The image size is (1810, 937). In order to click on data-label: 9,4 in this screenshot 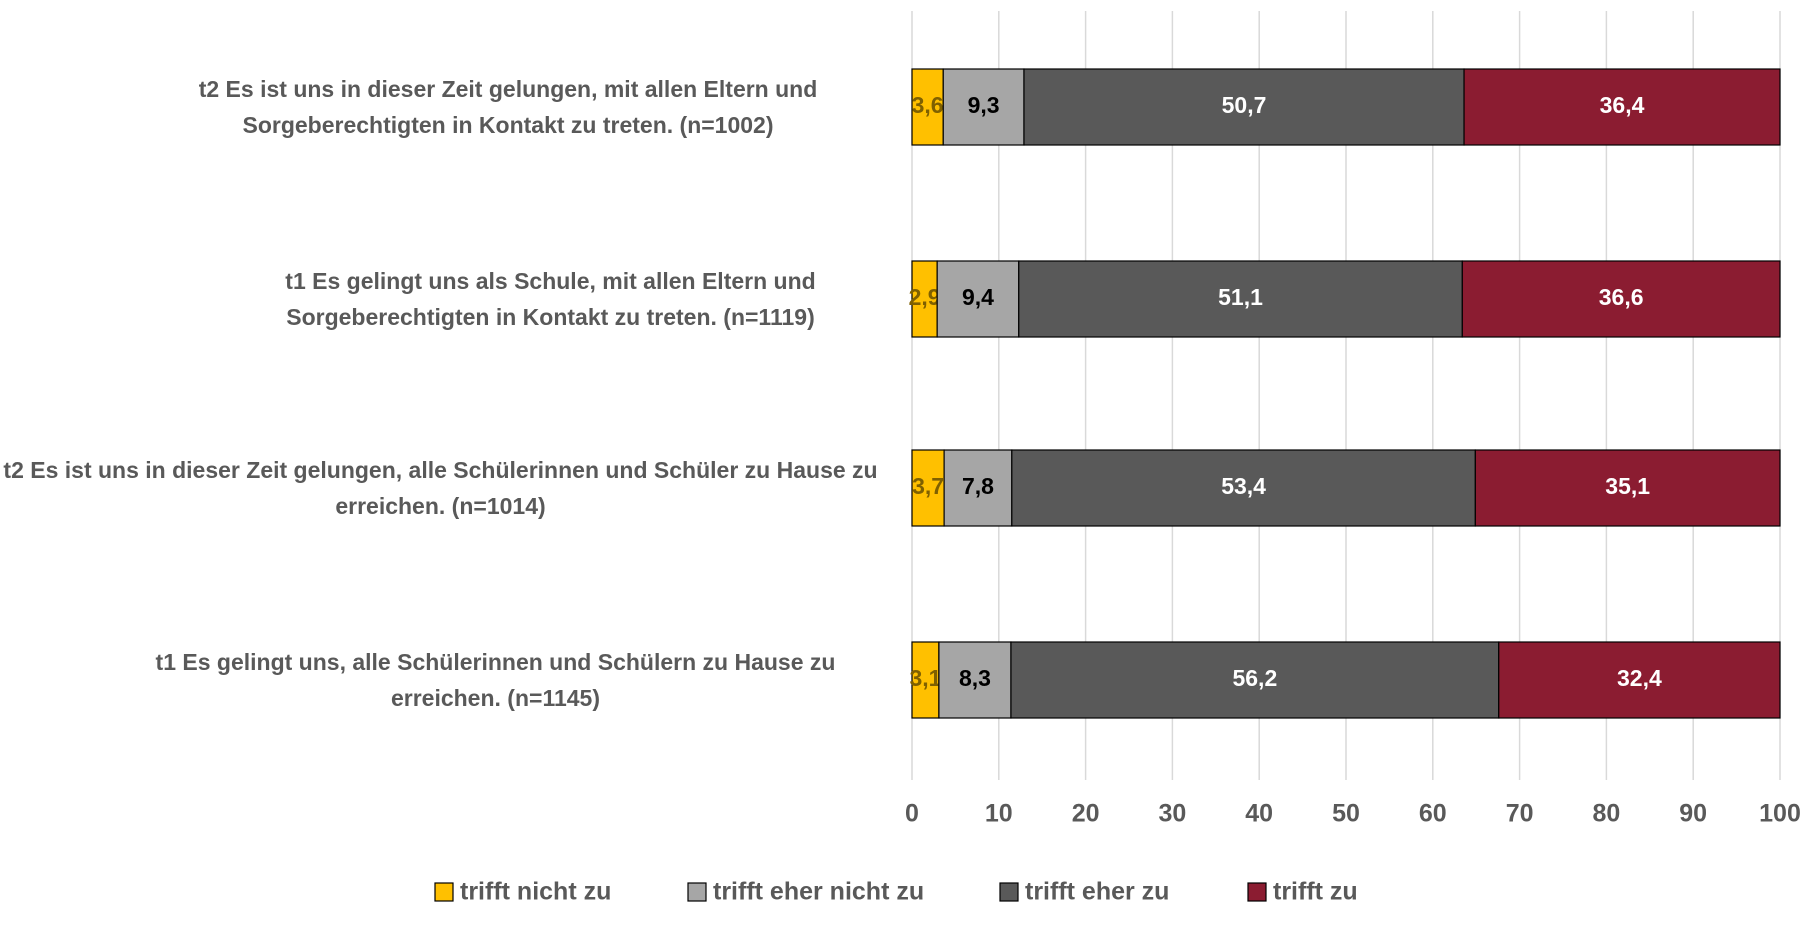, I will do `click(978, 297)`.